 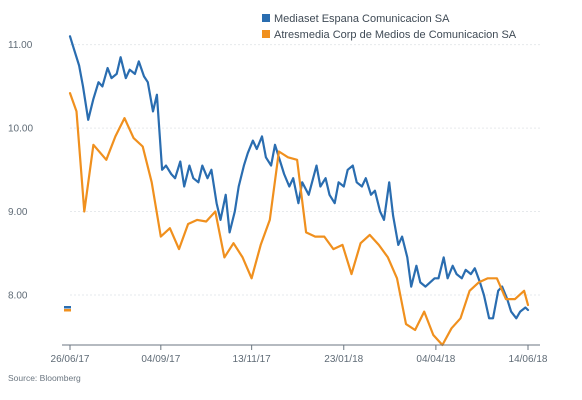 What do you see at coordinates (18, 212) in the screenshot?
I see `y-tick-label: 9.00` at bounding box center [18, 212].